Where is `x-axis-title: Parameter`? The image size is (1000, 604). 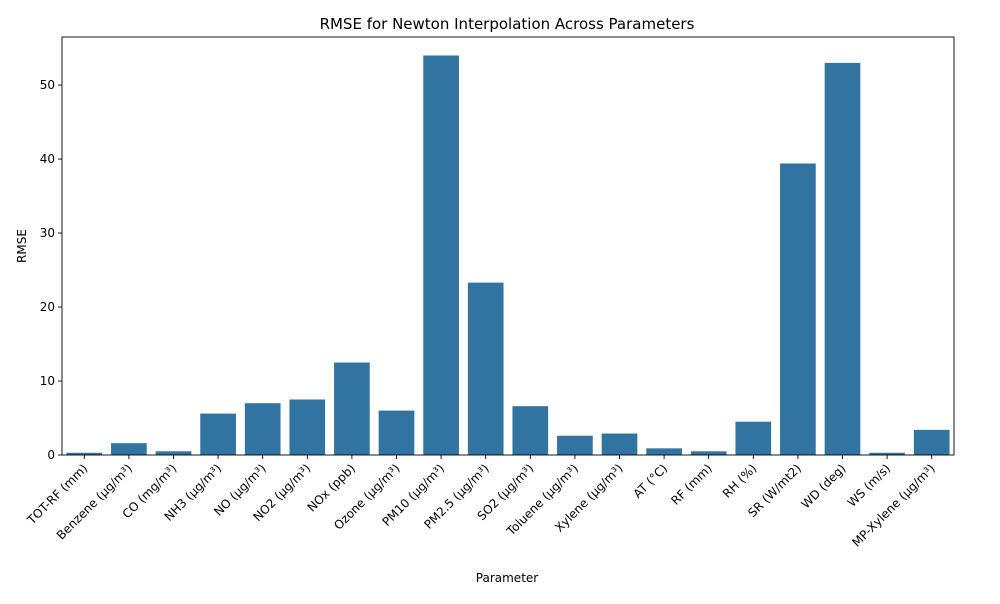 x-axis-title: Parameter is located at coordinates (507, 578).